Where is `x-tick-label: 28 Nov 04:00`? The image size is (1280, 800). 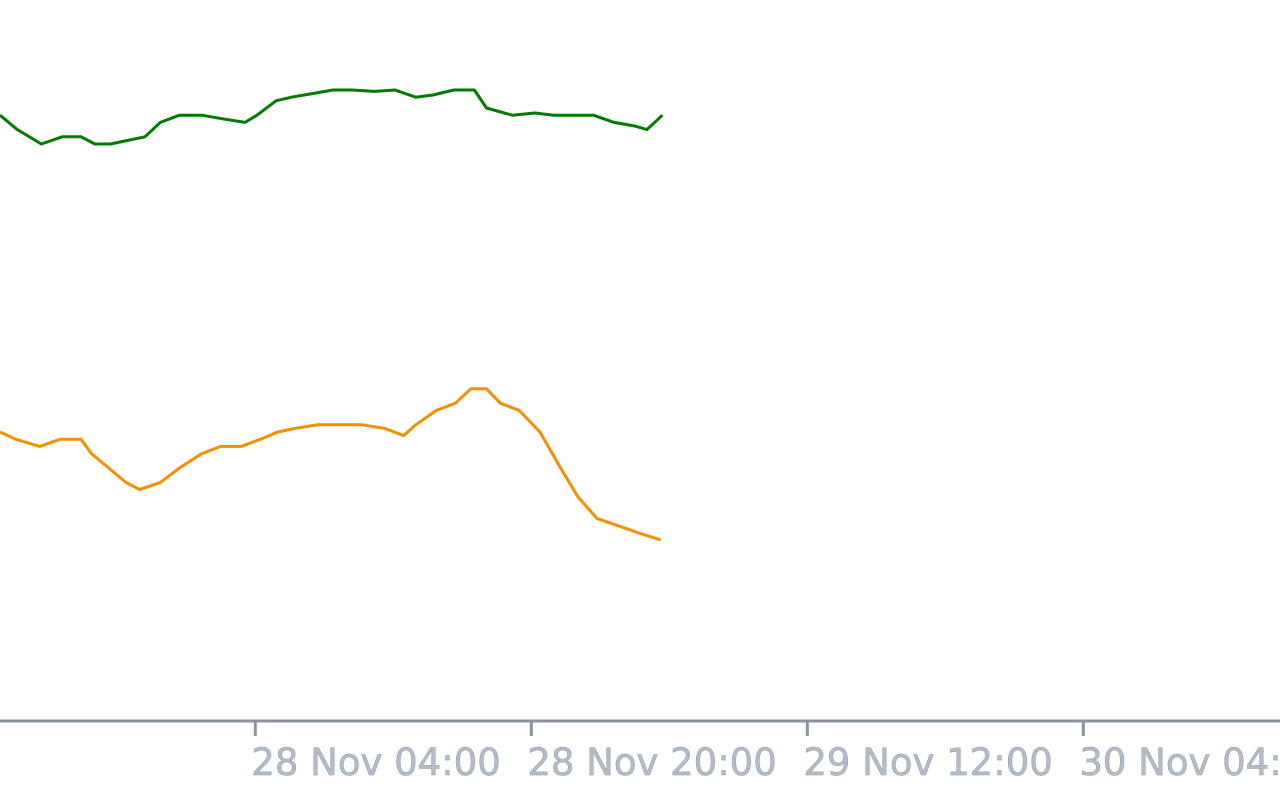 x-tick-label: 28 Nov 04:00 is located at coordinates (375, 762).